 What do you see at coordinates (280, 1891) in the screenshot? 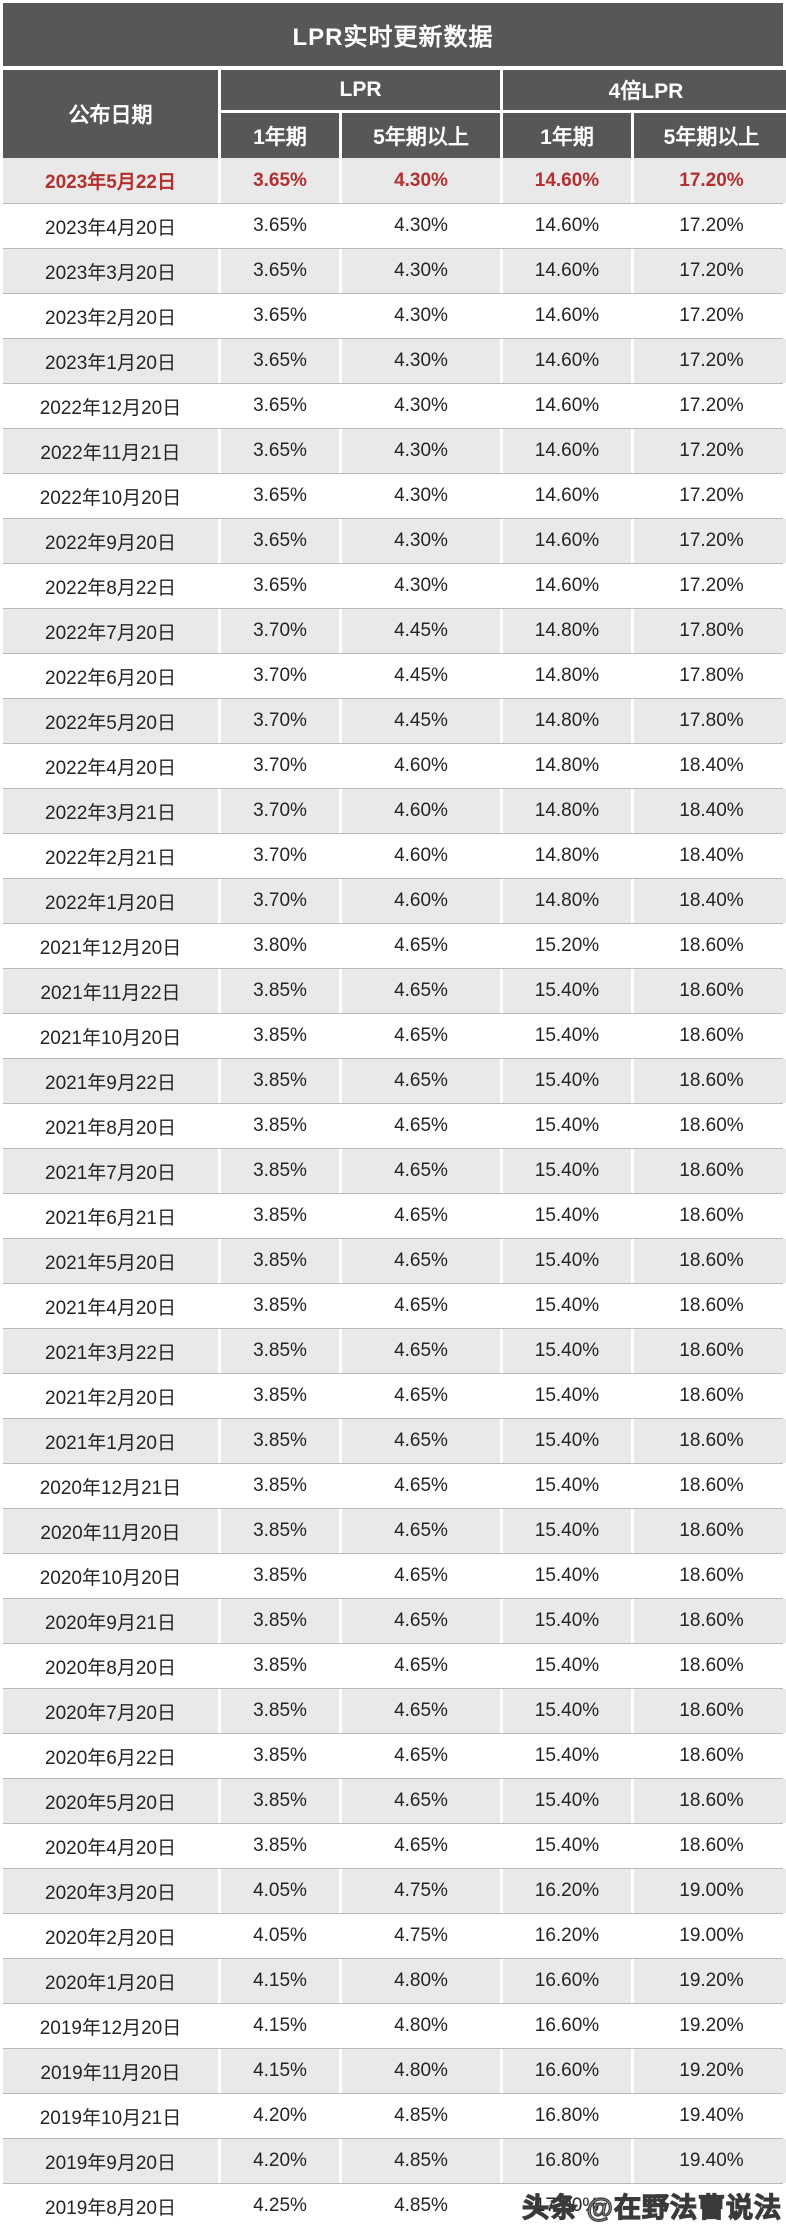
I see `cell-lpr-1y: 4.05%` at bounding box center [280, 1891].